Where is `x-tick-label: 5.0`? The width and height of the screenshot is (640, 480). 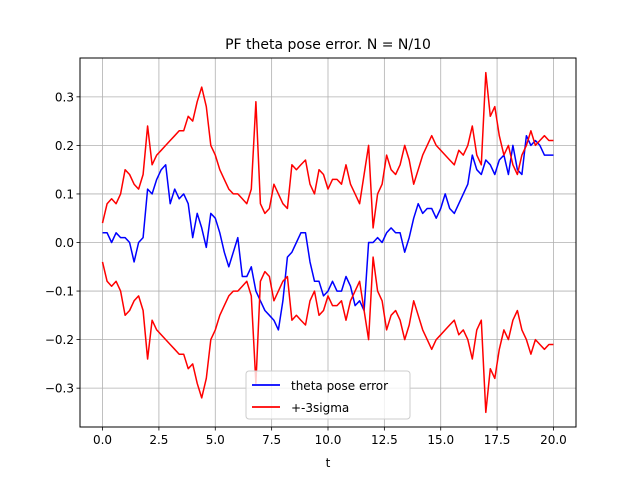 x-tick-label: 5.0 is located at coordinates (215, 440).